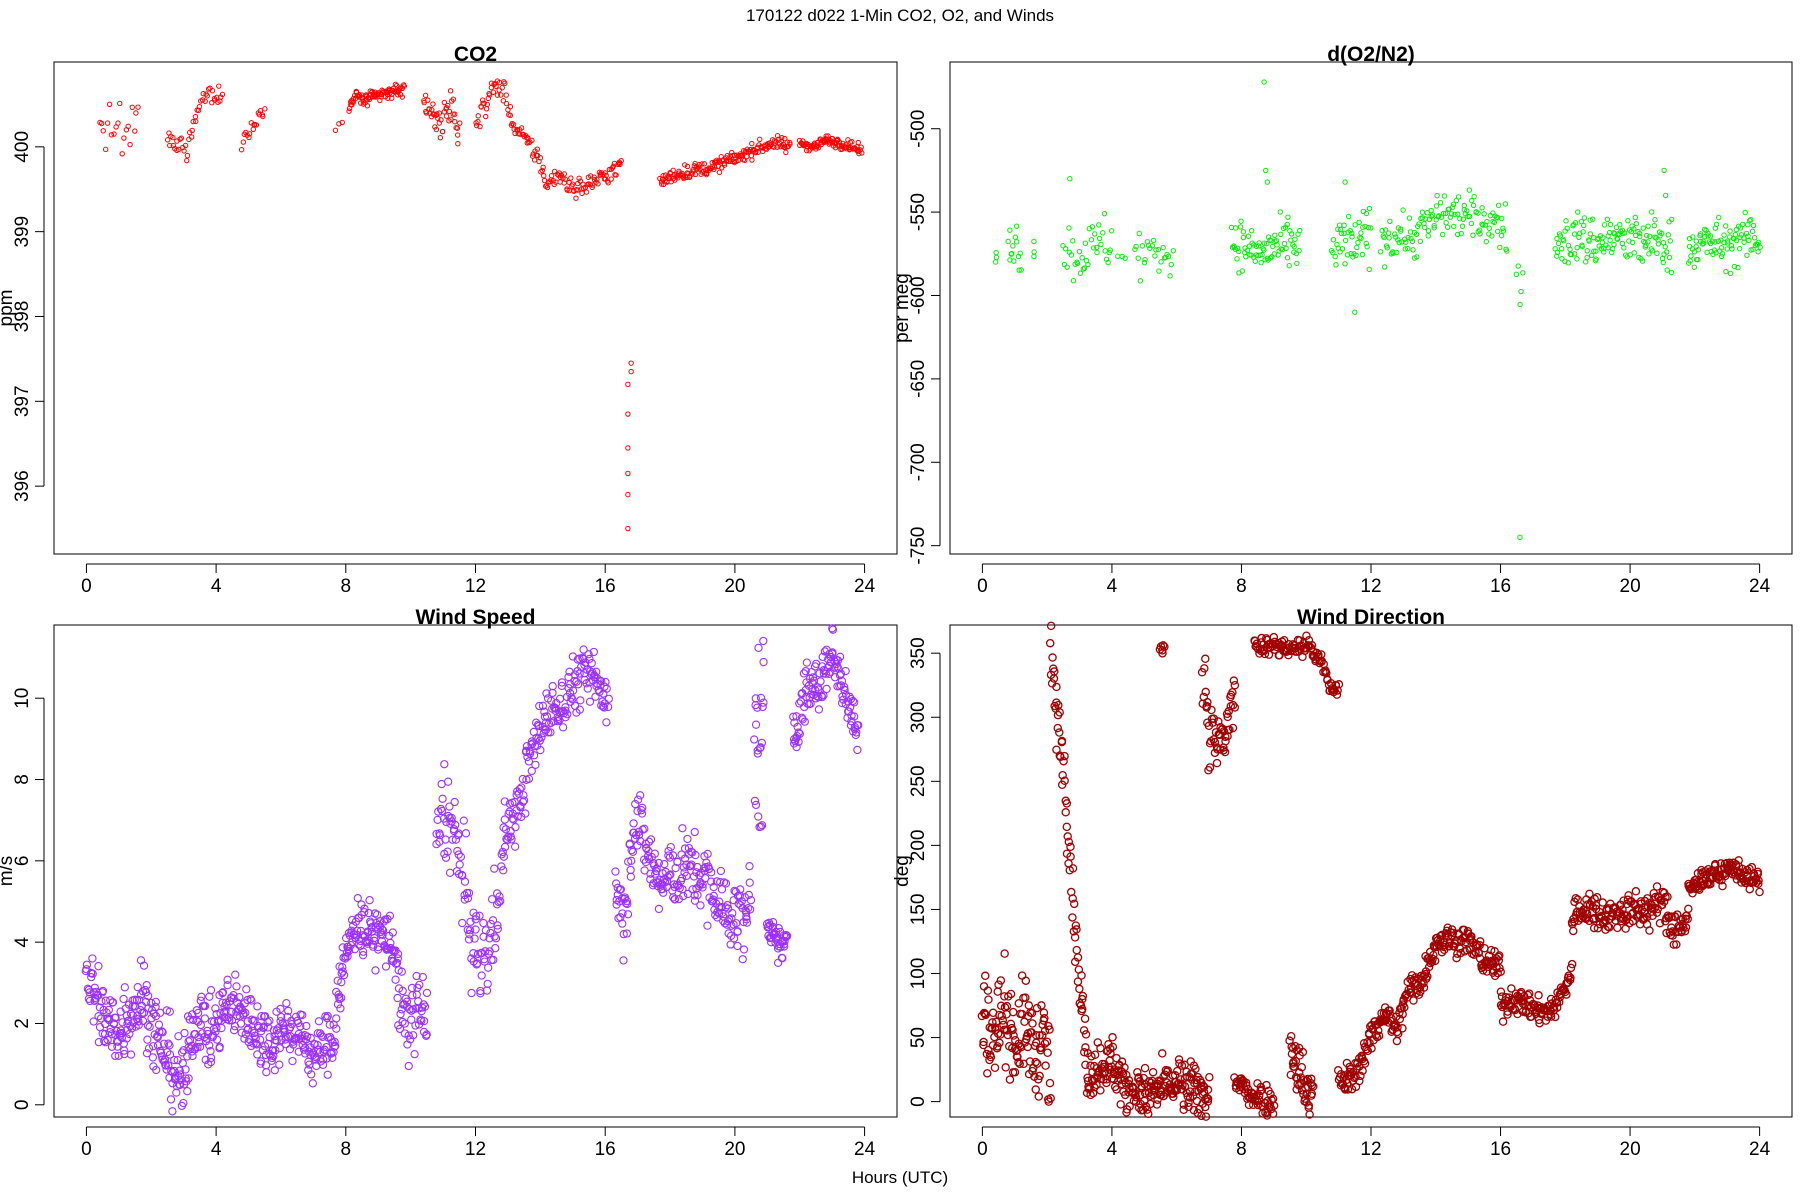 The height and width of the screenshot is (1200, 1800). Describe the element at coordinates (478, 1143) in the screenshot. I see `x-axis: 0 4 8 12 16 20 24` at that location.